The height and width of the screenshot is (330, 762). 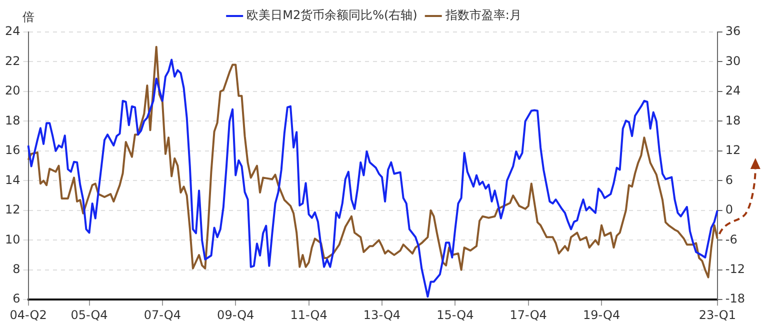 What do you see at coordinates (483, 15) in the screenshot?
I see `legend-label: 指数市盈率:月` at bounding box center [483, 15].